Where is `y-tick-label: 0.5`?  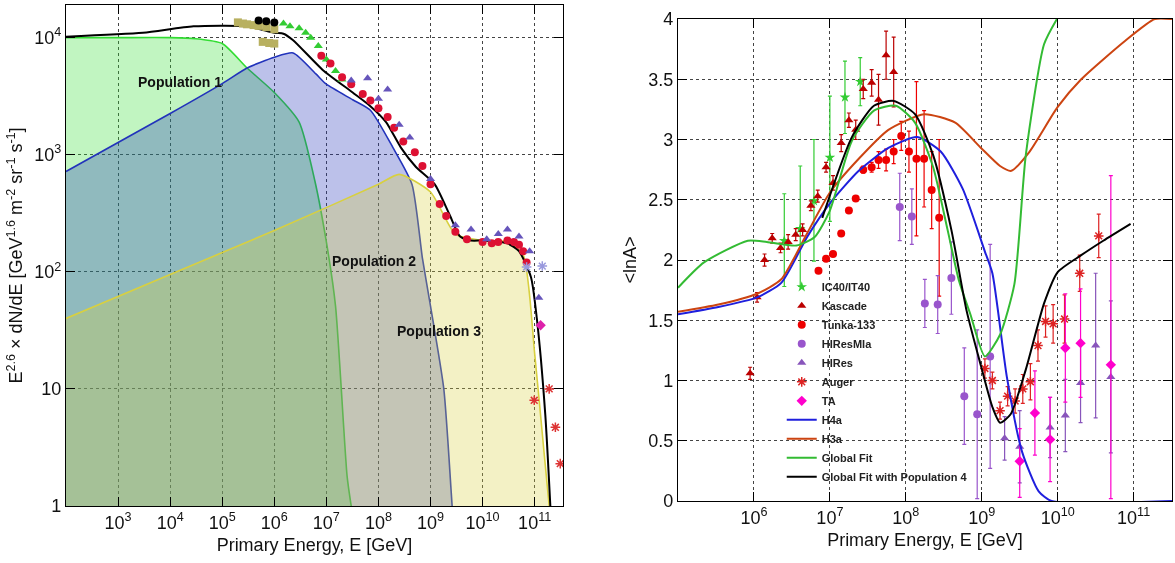
y-tick-label: 0.5 is located at coordinates (661, 441).